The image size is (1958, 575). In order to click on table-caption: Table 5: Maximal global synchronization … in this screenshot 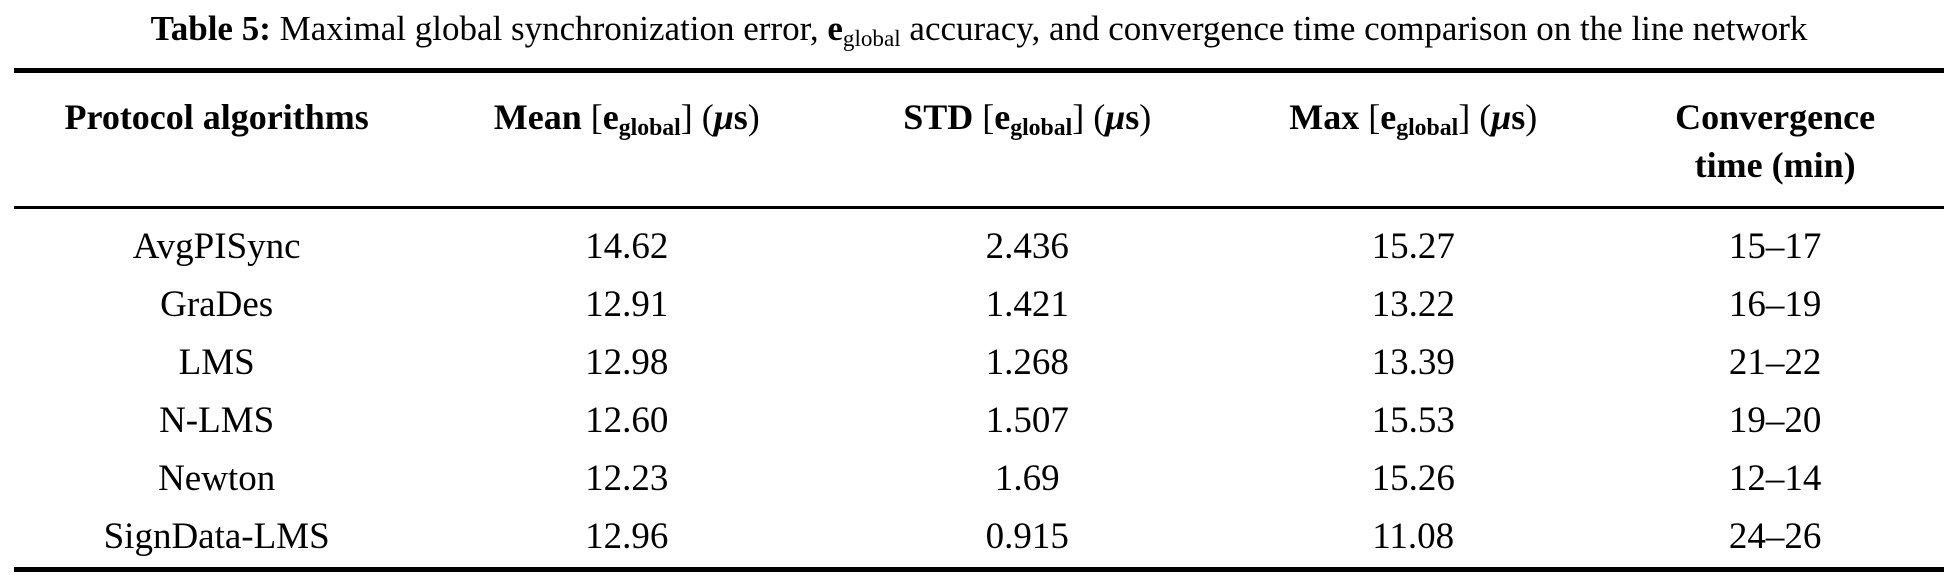, I will do `click(979, 26)`.